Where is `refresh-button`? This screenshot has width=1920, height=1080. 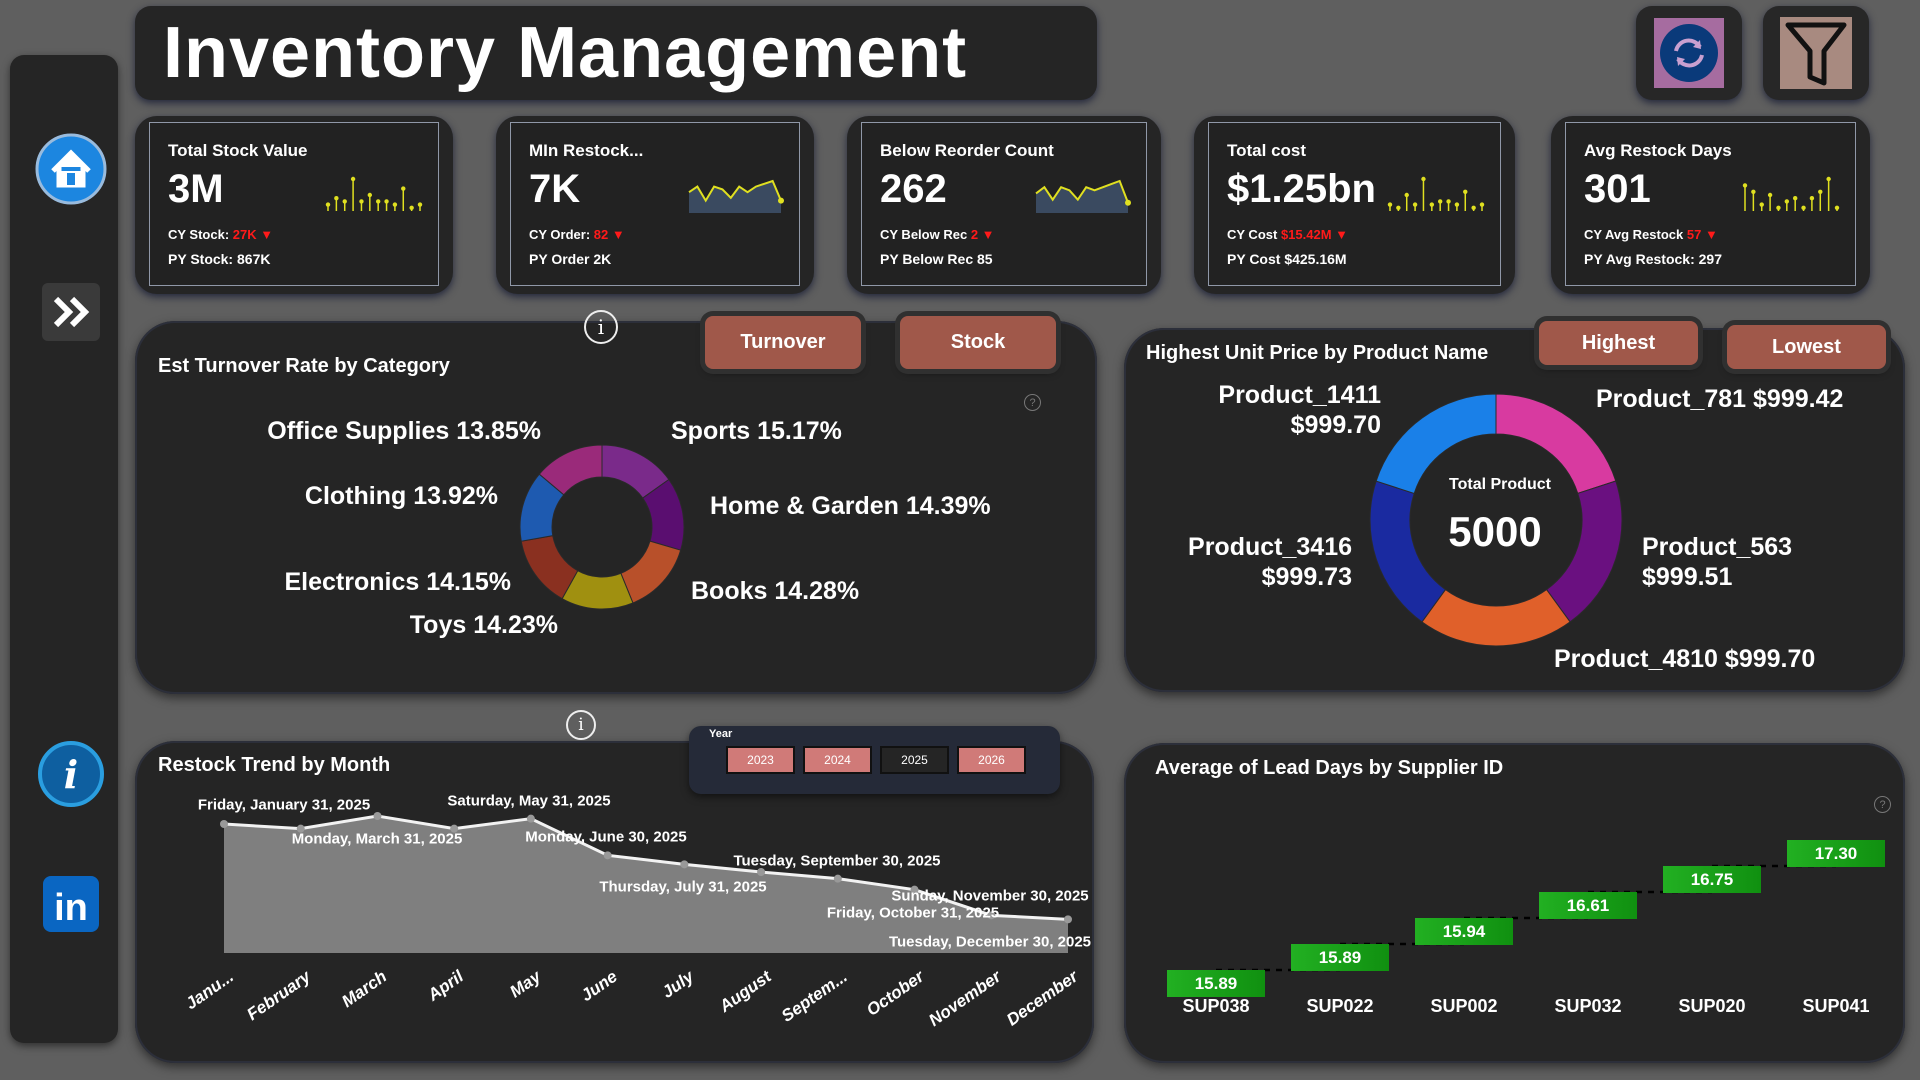
refresh-button is located at coordinates (1689, 53).